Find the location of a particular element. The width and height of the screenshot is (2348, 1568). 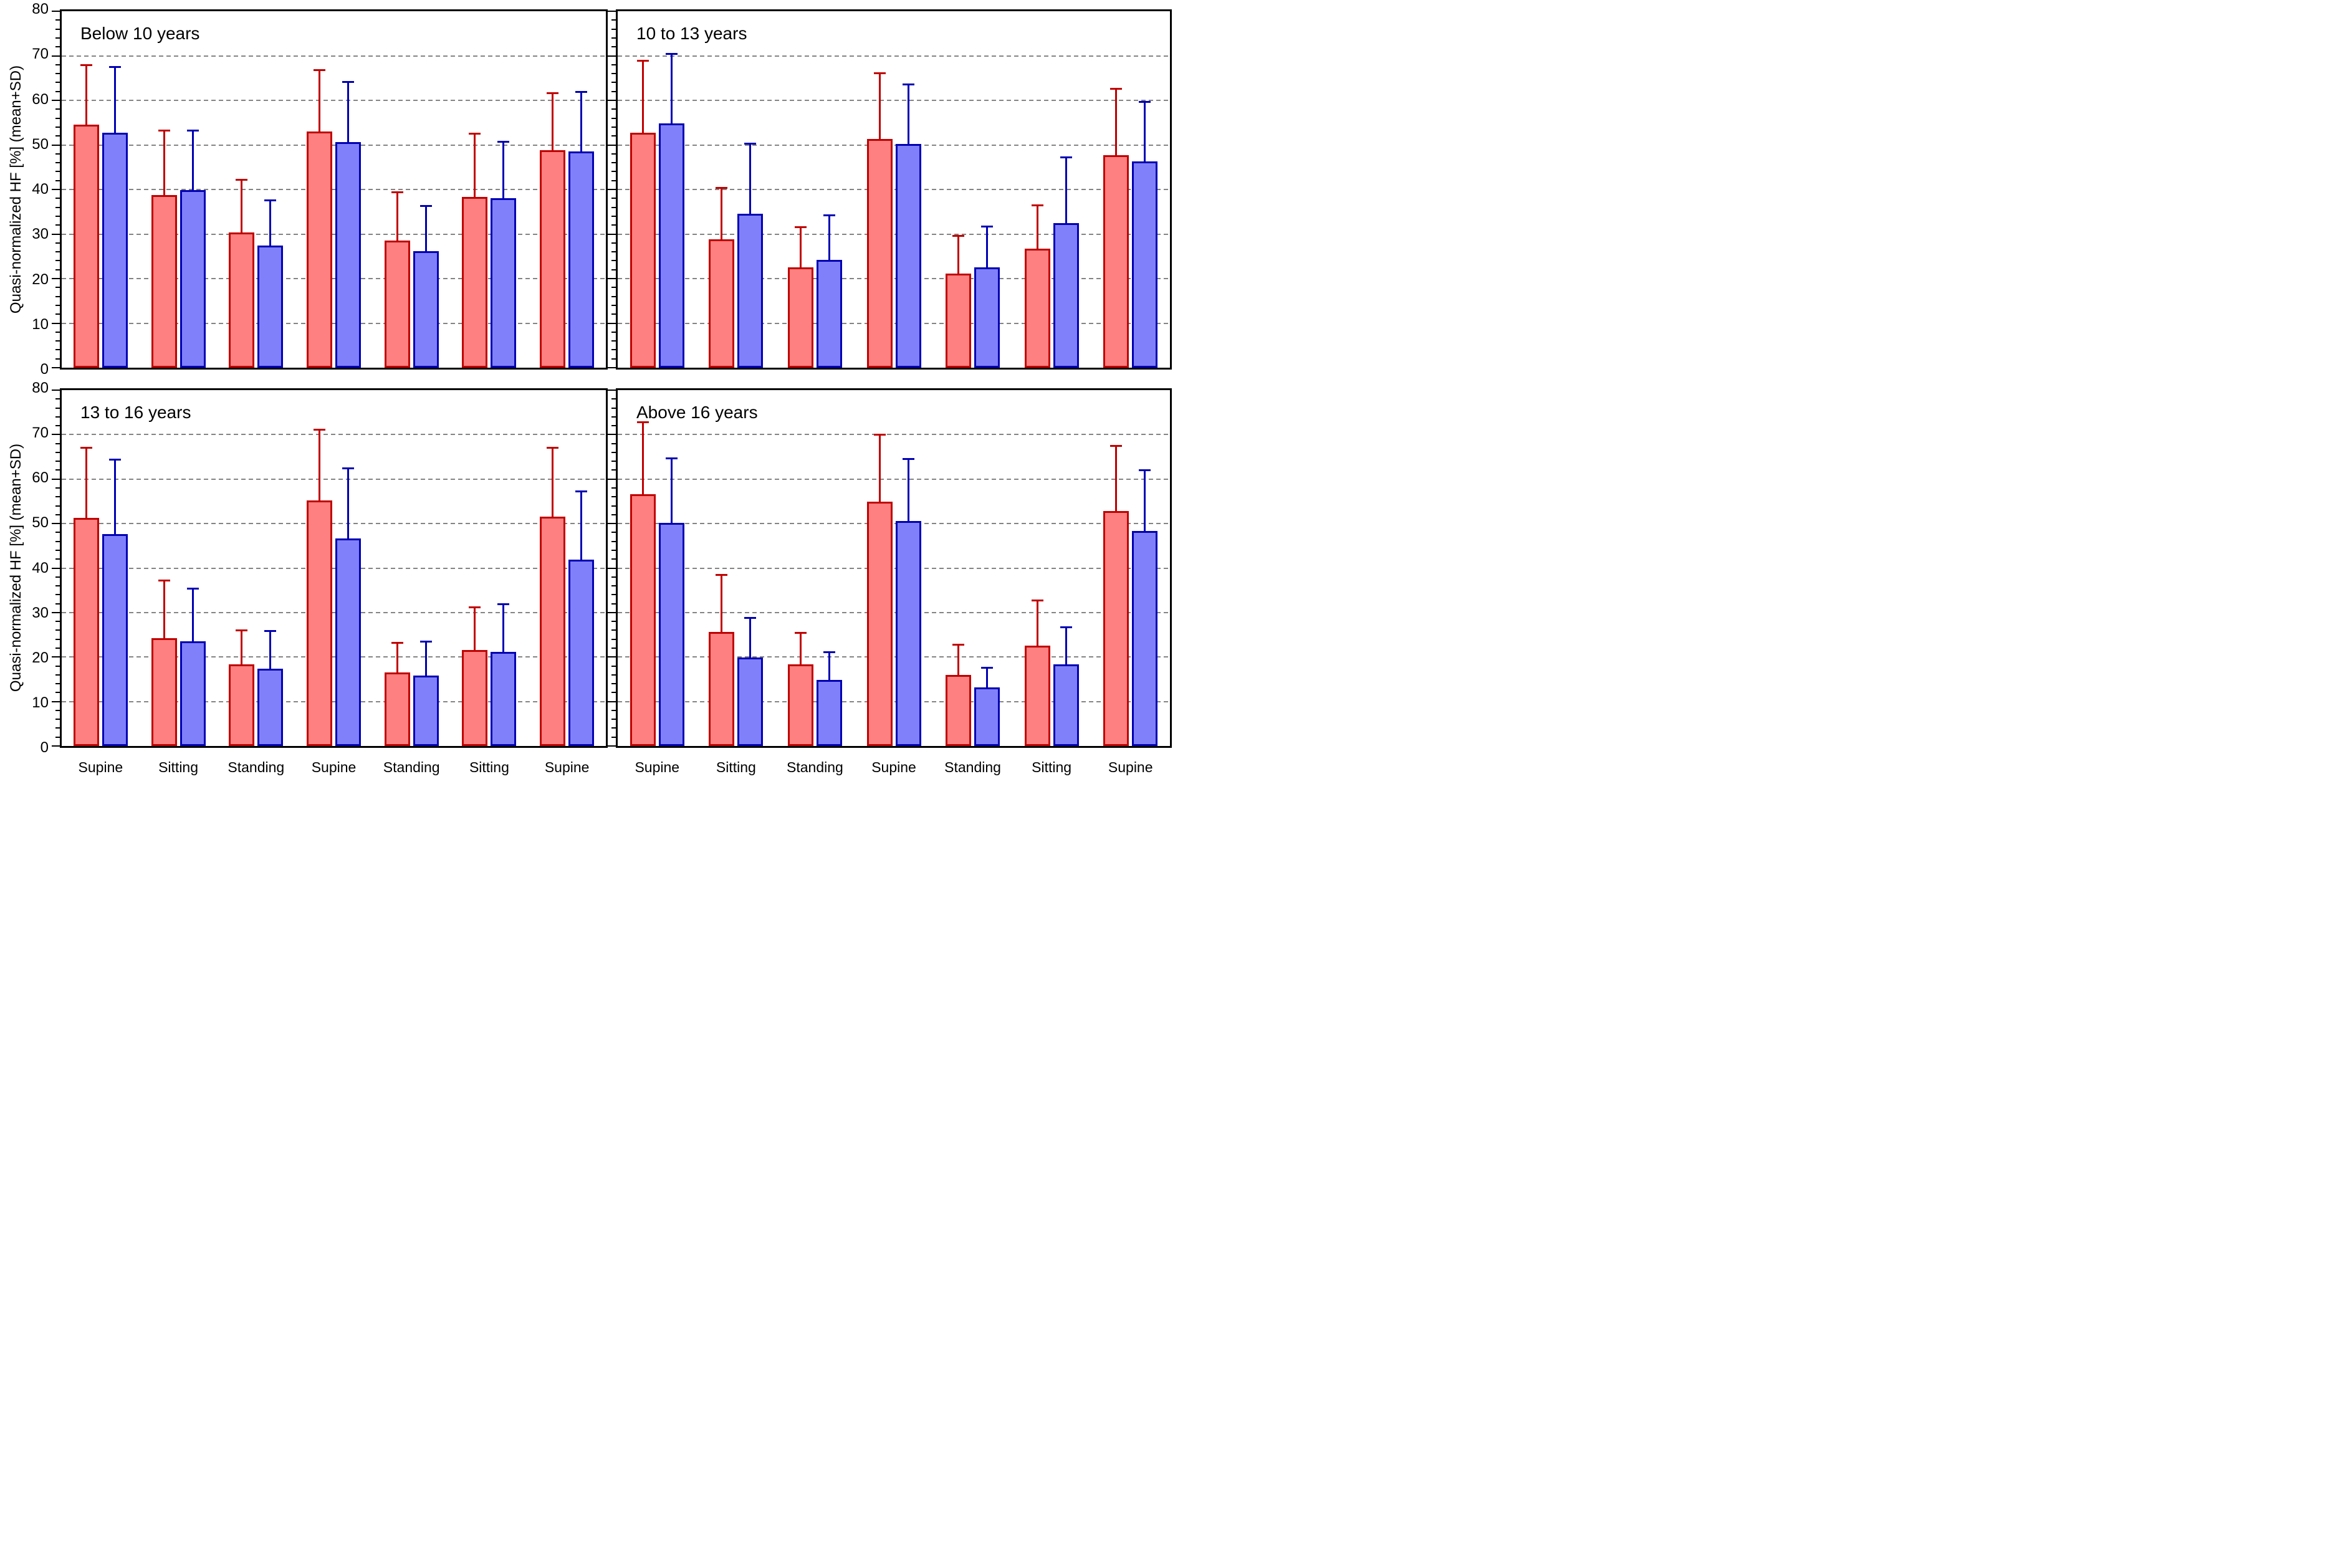

y-tick-label: 0 is located at coordinates (45, 747).